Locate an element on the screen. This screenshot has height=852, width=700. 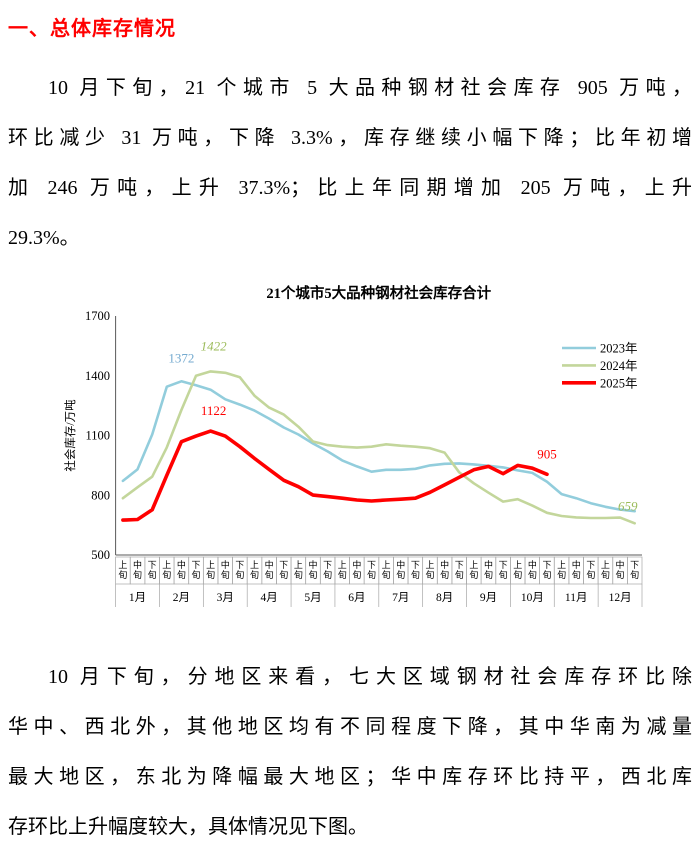
y-tick-label: 800 is located at coordinates (100, 495).